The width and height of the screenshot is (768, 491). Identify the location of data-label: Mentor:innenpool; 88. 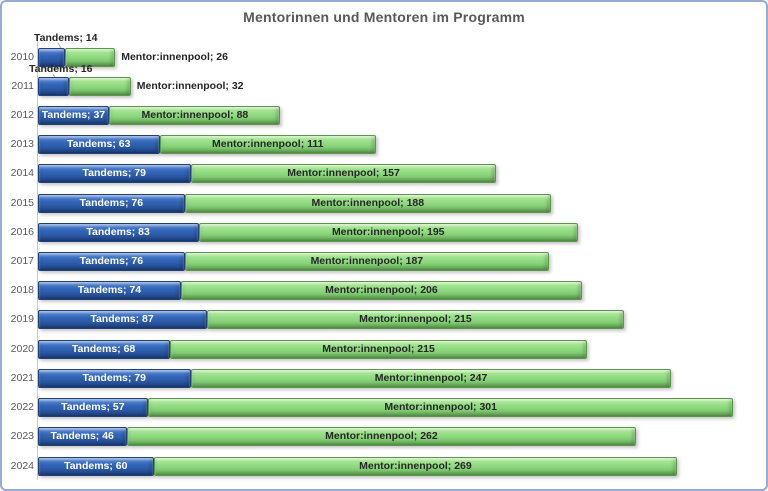
(195, 114).